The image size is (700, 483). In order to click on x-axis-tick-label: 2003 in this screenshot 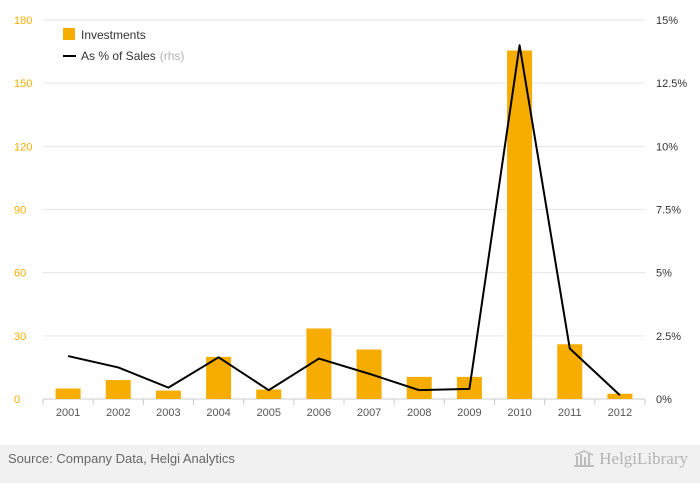, I will do `click(168, 413)`.